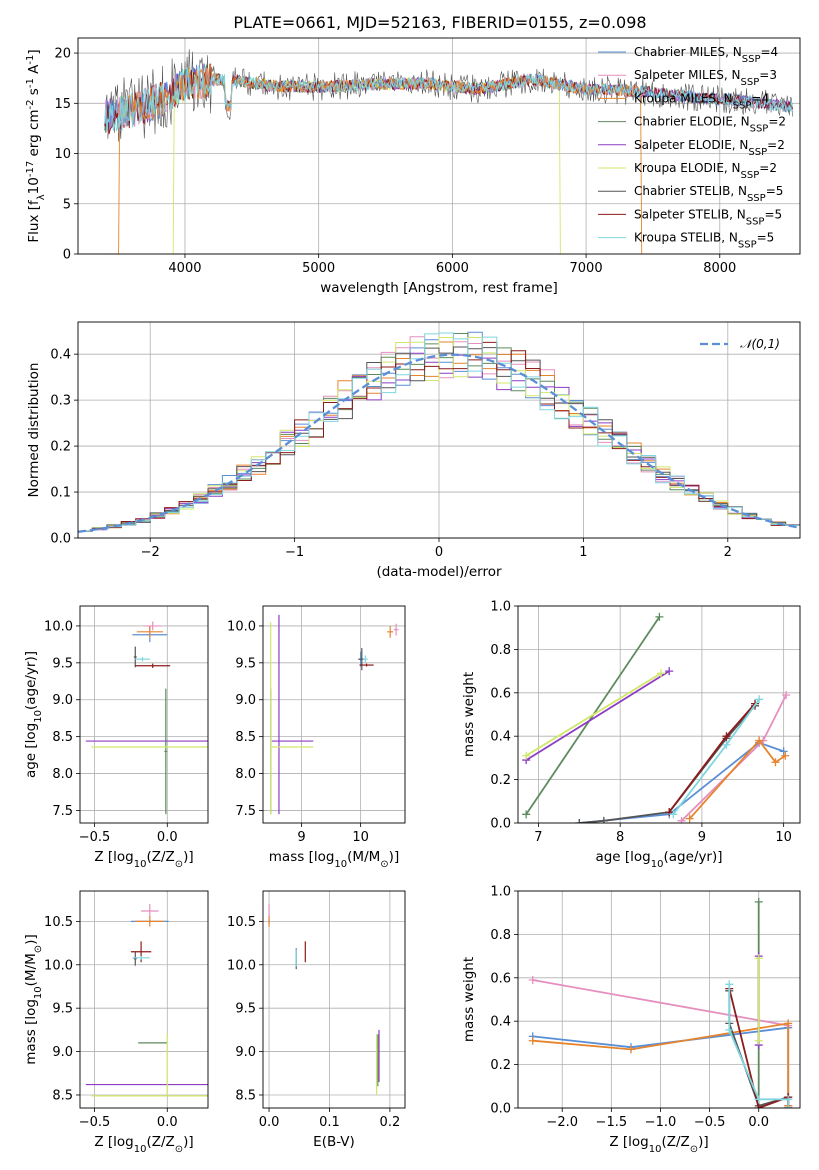  I want to click on y-tick-label: 5, so click(67, 204).